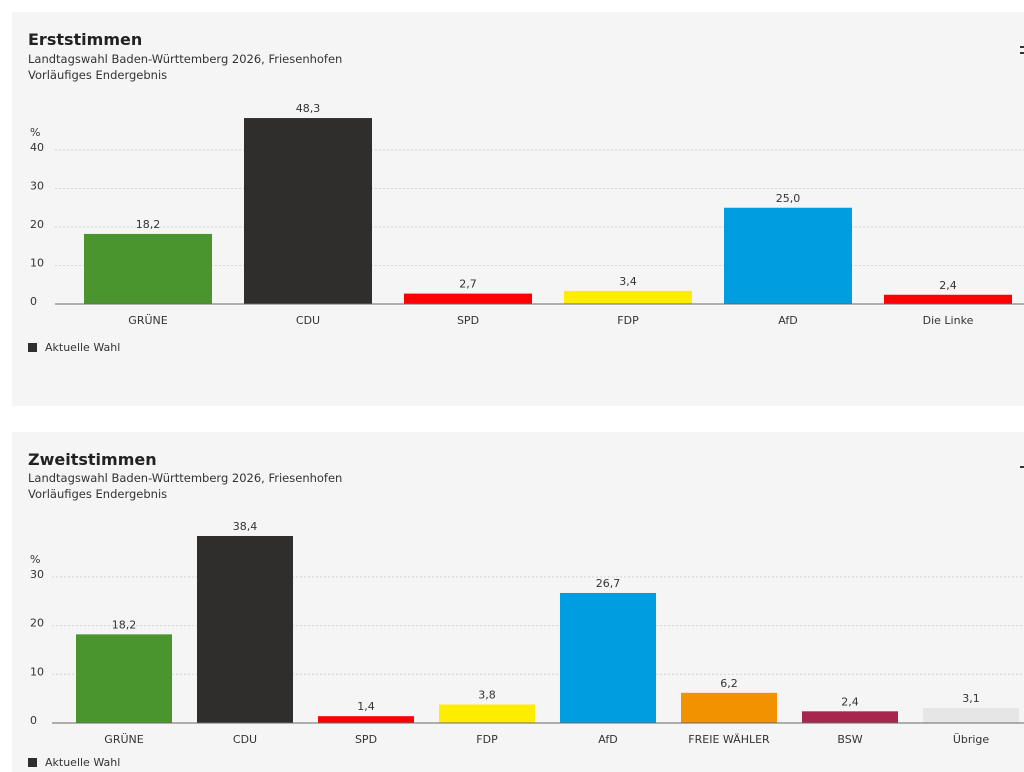  I want to click on data-label: 38,4, so click(245, 526).